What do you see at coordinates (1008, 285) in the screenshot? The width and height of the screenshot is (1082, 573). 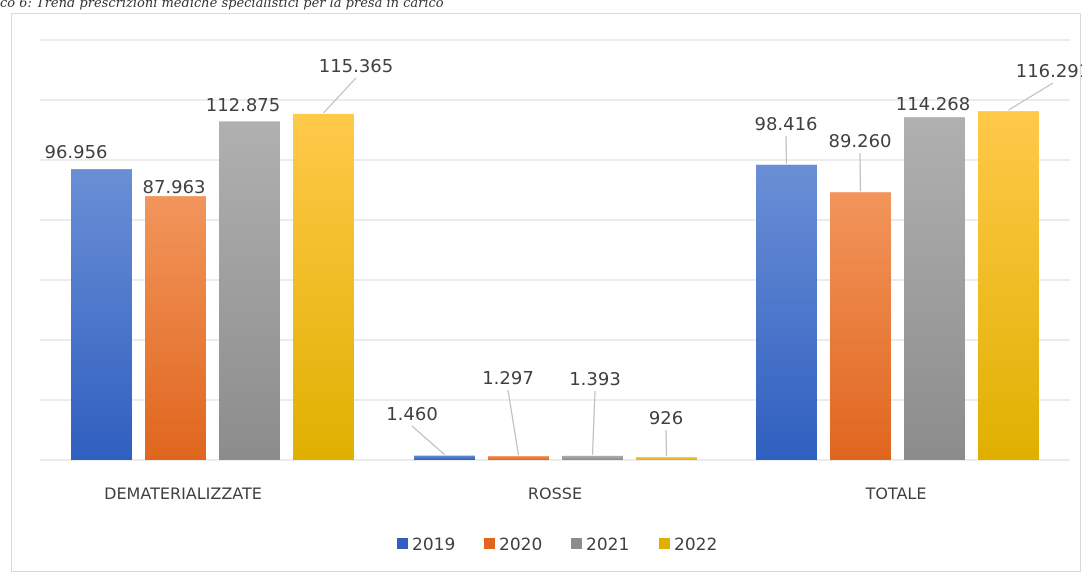 I see `bar-2022-totale` at bounding box center [1008, 285].